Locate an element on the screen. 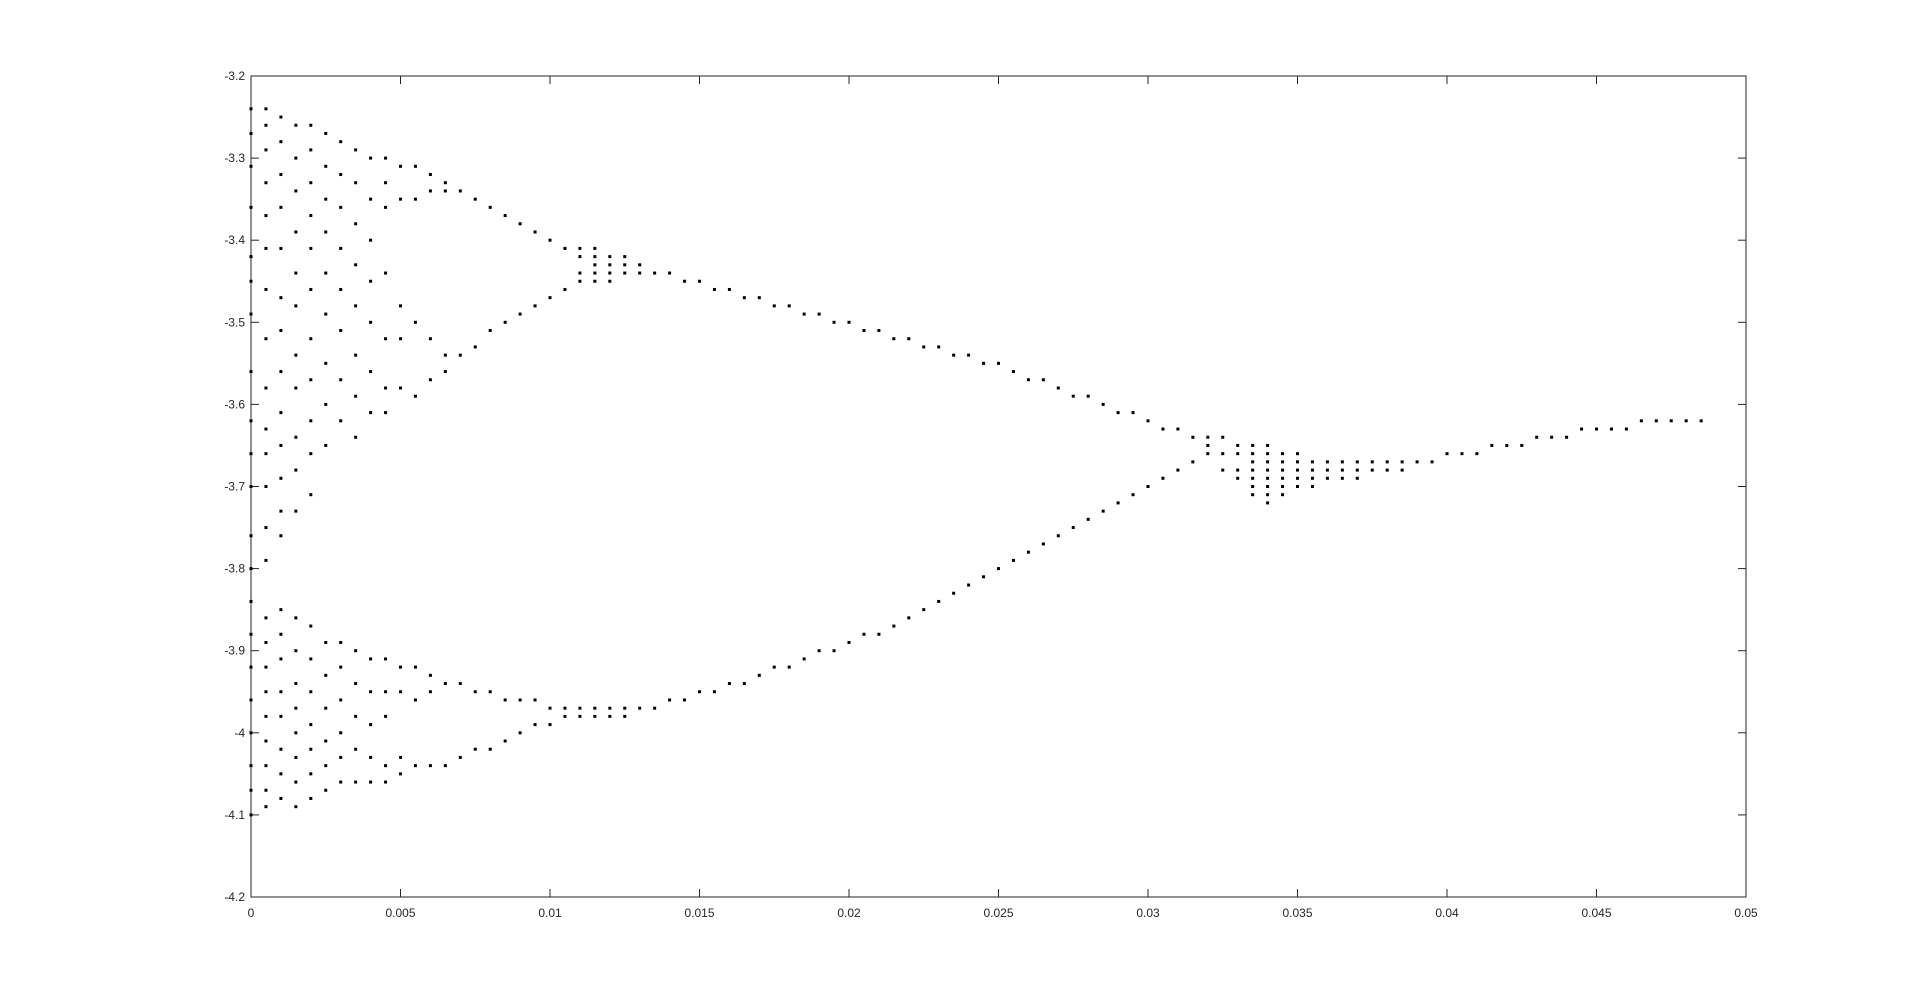  y-tick-label: -4 is located at coordinates (239, 733).